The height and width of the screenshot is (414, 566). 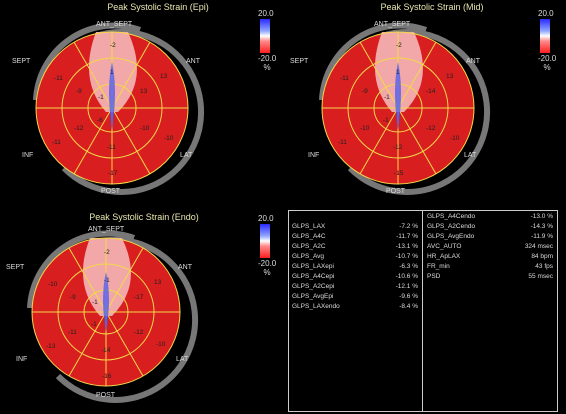 What do you see at coordinates (399, 173) in the screenshot?
I see `seg-label: -15` at bounding box center [399, 173].